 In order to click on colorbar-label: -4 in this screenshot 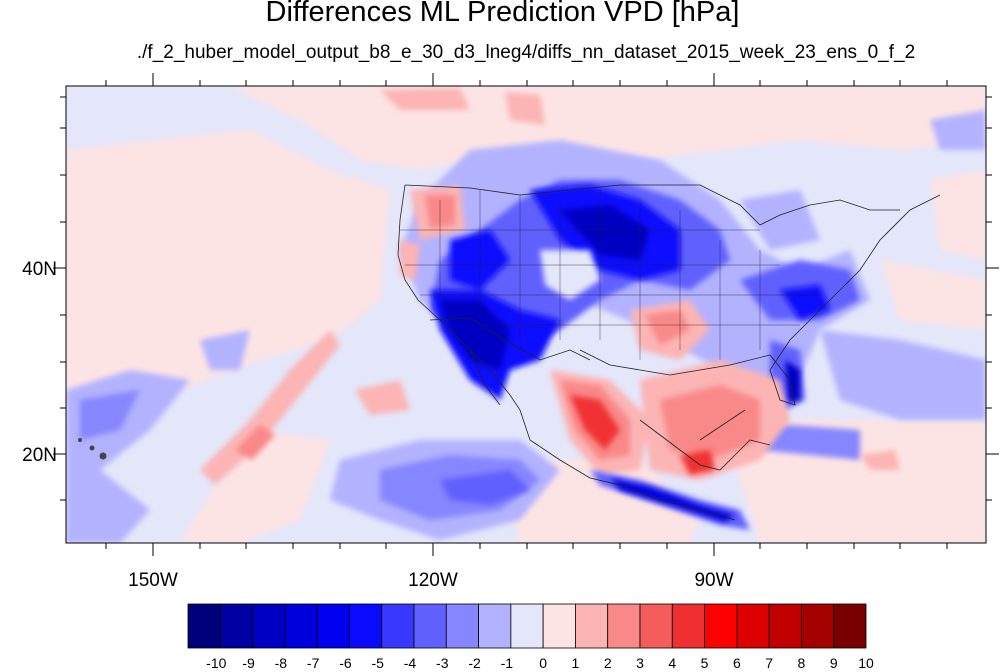, I will do `click(410, 663)`.